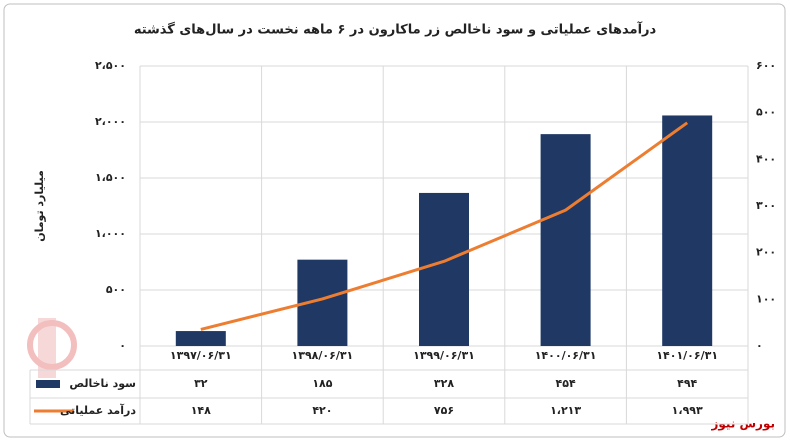  What do you see at coordinates (766, 65) in the screenshot?
I see `y2-tick-label: ۶۰۰` at bounding box center [766, 65].